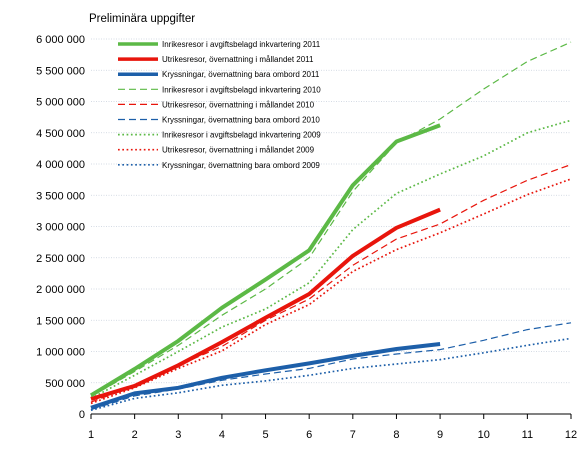 This screenshot has width=588, height=469. I want to click on y-tick-label: 6 000 000, so click(60, 40).